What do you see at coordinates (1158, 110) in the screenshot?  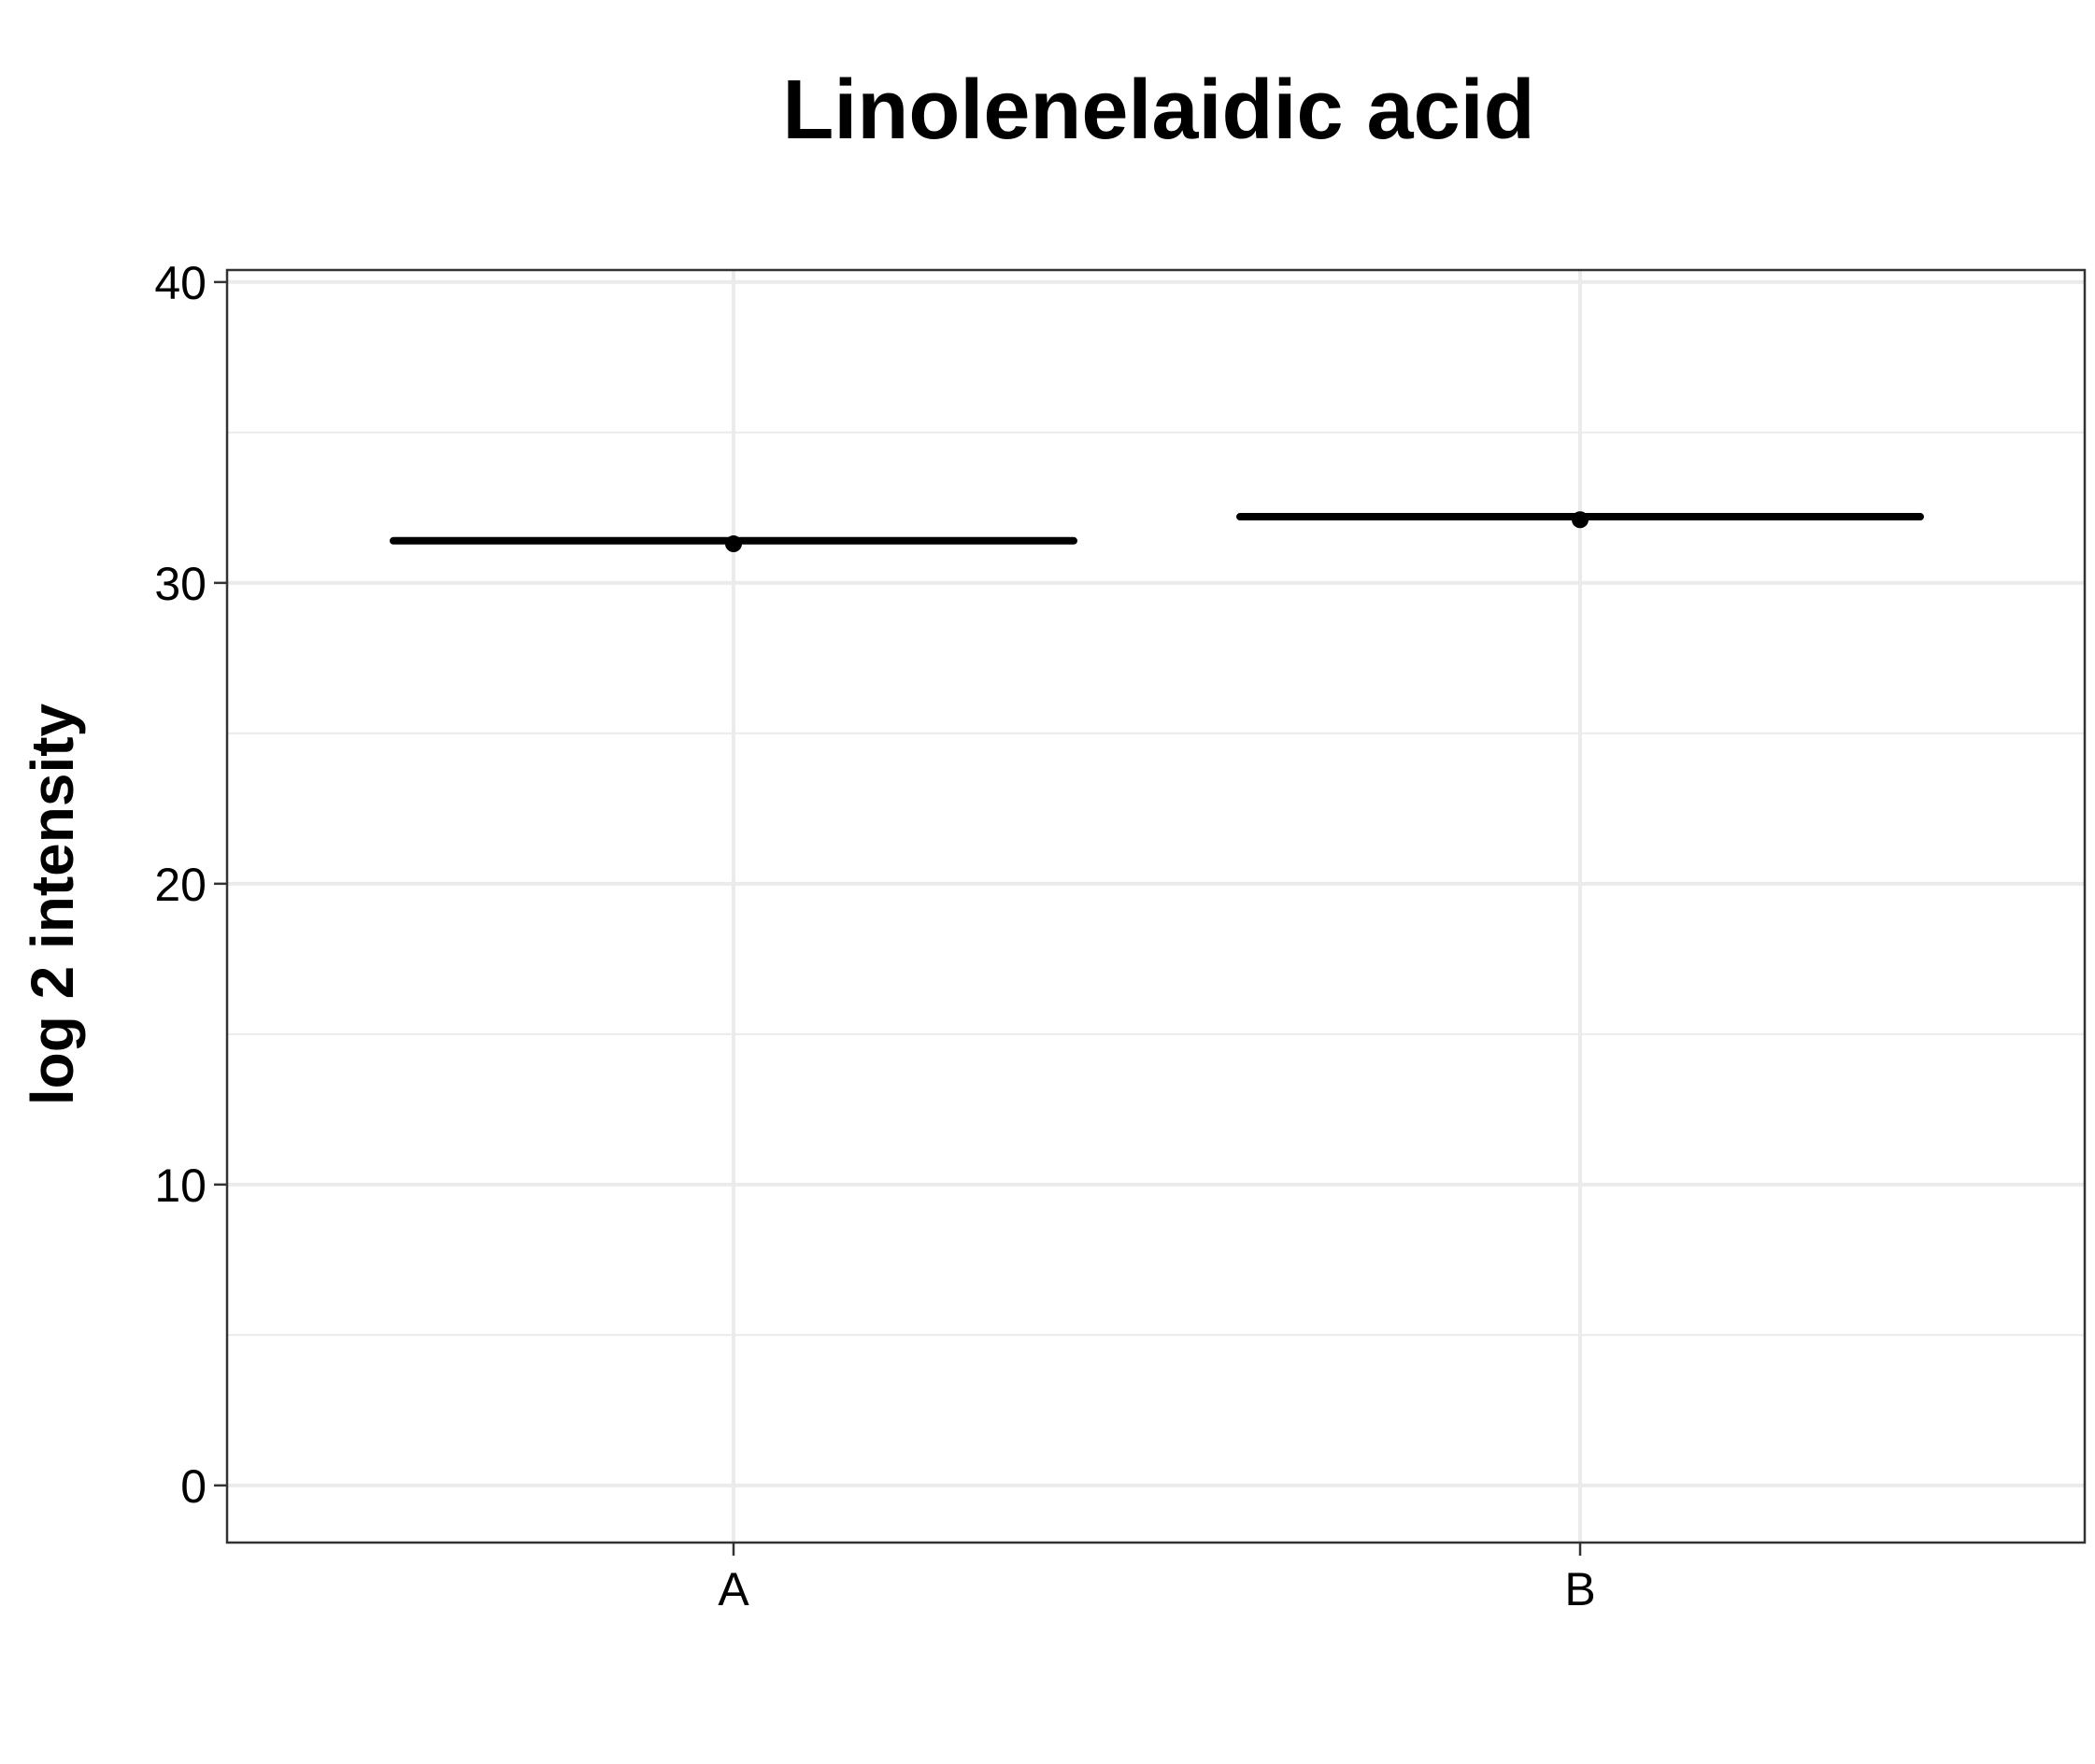 I see `chart-title: Linolenelaidic acid` at bounding box center [1158, 110].